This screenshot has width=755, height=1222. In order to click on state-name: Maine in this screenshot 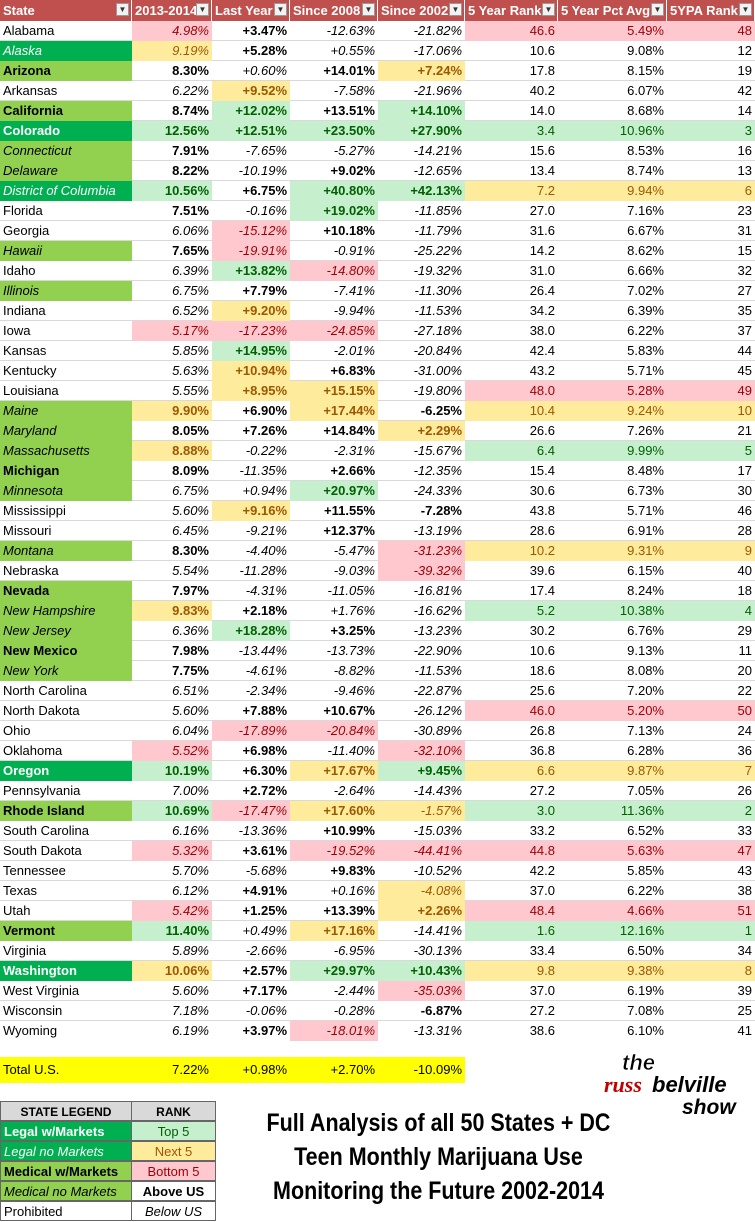, I will do `click(66, 411)`.